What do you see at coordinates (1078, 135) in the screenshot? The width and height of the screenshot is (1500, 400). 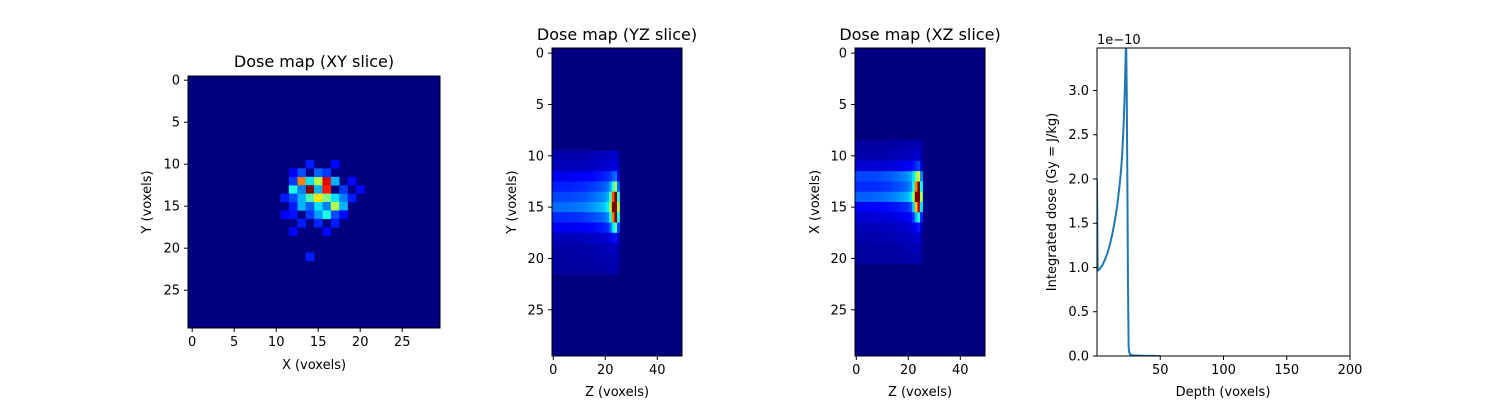 I see `depth-ytick-label: 2.5` at bounding box center [1078, 135].